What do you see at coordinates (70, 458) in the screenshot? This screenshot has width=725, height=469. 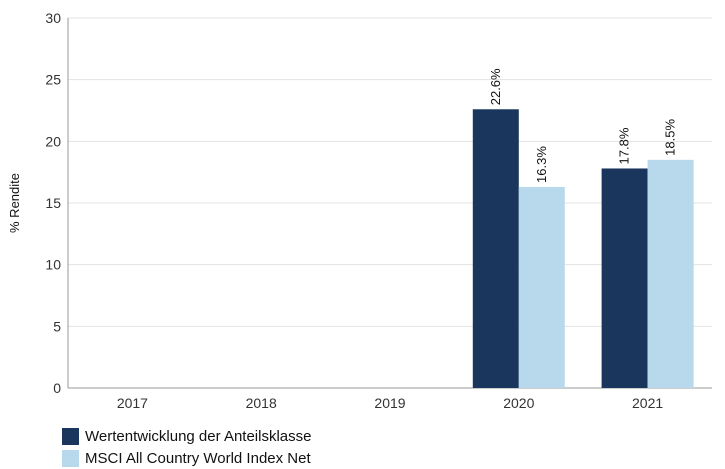 I see `legend-swatch-msci-index` at bounding box center [70, 458].